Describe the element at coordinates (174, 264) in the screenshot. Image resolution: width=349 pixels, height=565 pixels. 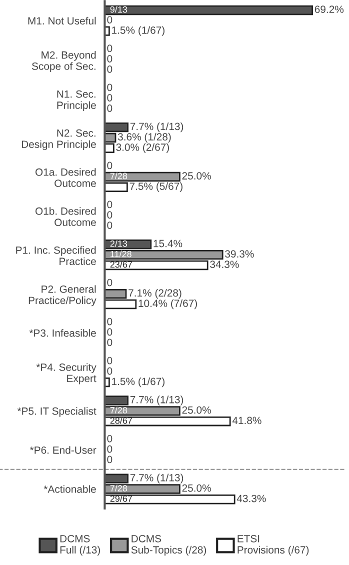
I see `text: 23/67 34.3%` at that location.